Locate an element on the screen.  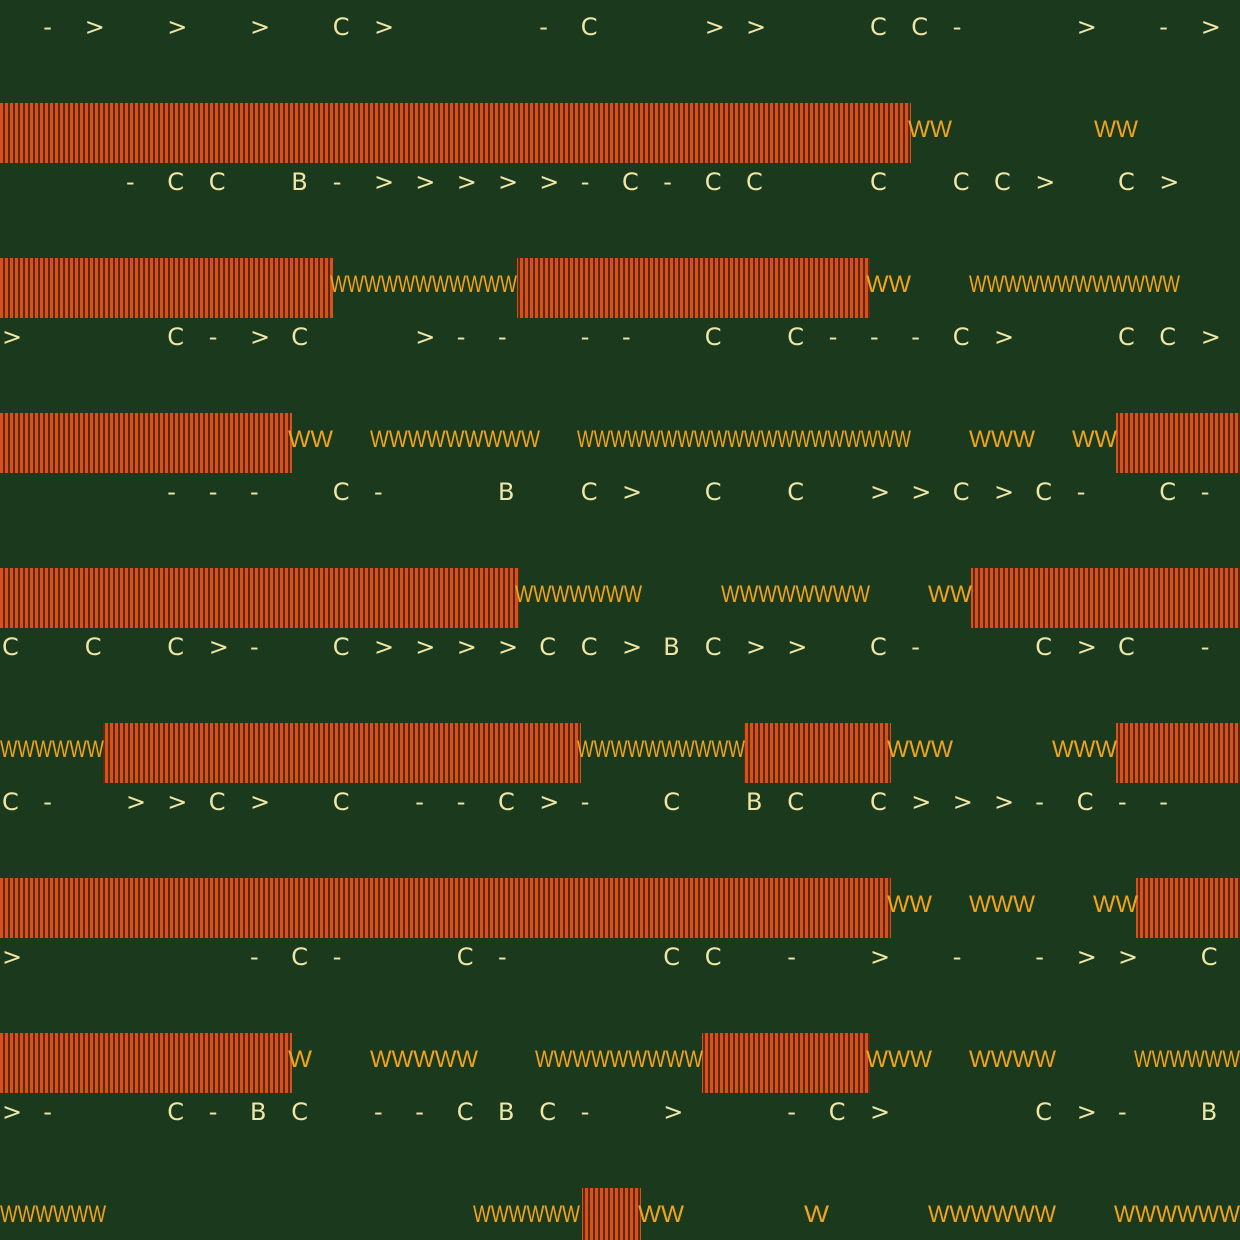
zigzag-text: WWWWWWWWWW is located at coordinates (661, 749).